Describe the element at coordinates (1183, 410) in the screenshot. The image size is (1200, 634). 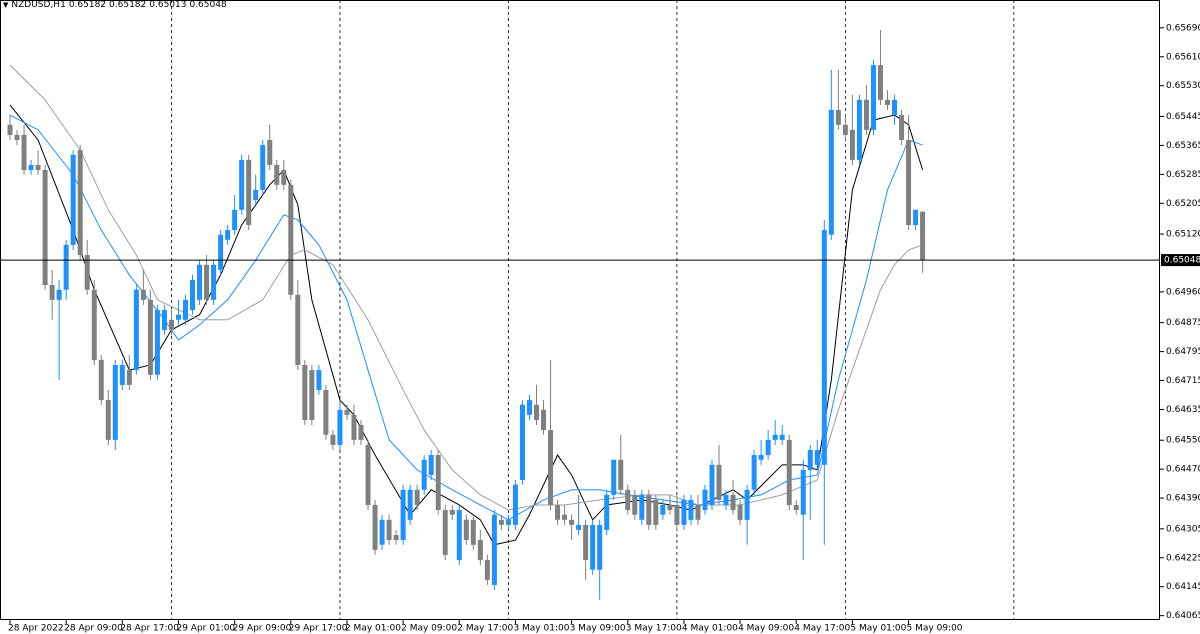
I see `y-tick-label: 0.64635` at that location.